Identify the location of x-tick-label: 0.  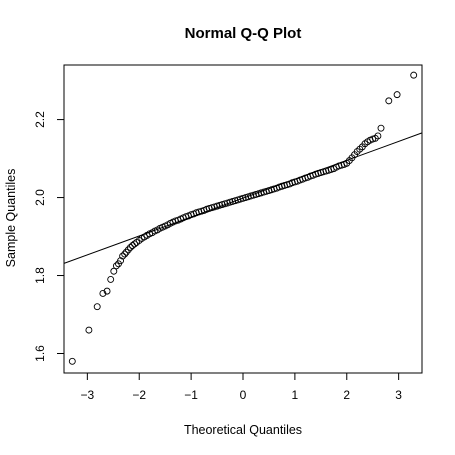
(243, 395).